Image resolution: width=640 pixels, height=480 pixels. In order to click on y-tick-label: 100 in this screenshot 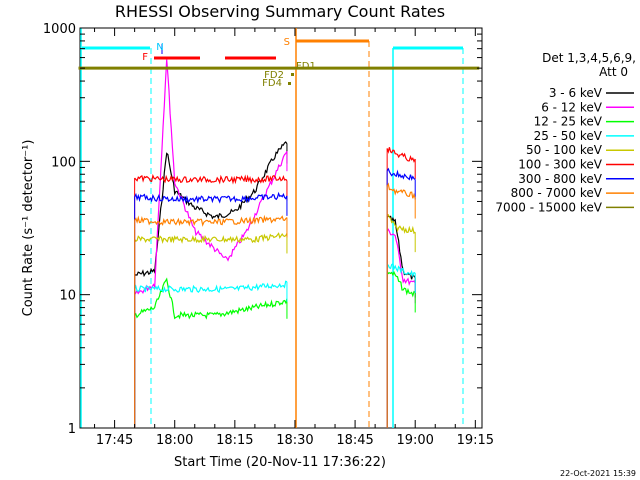, I will do `click(63, 162)`.